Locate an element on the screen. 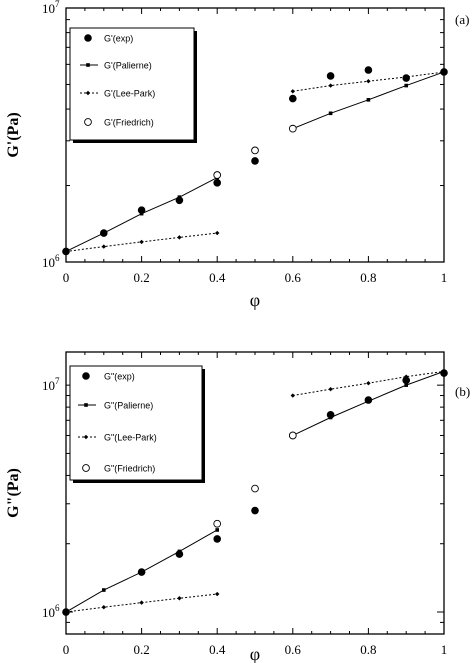 Image resolution: width=474 pixels, height=663 pixels. panel-label: (b) is located at coordinates (462, 391).